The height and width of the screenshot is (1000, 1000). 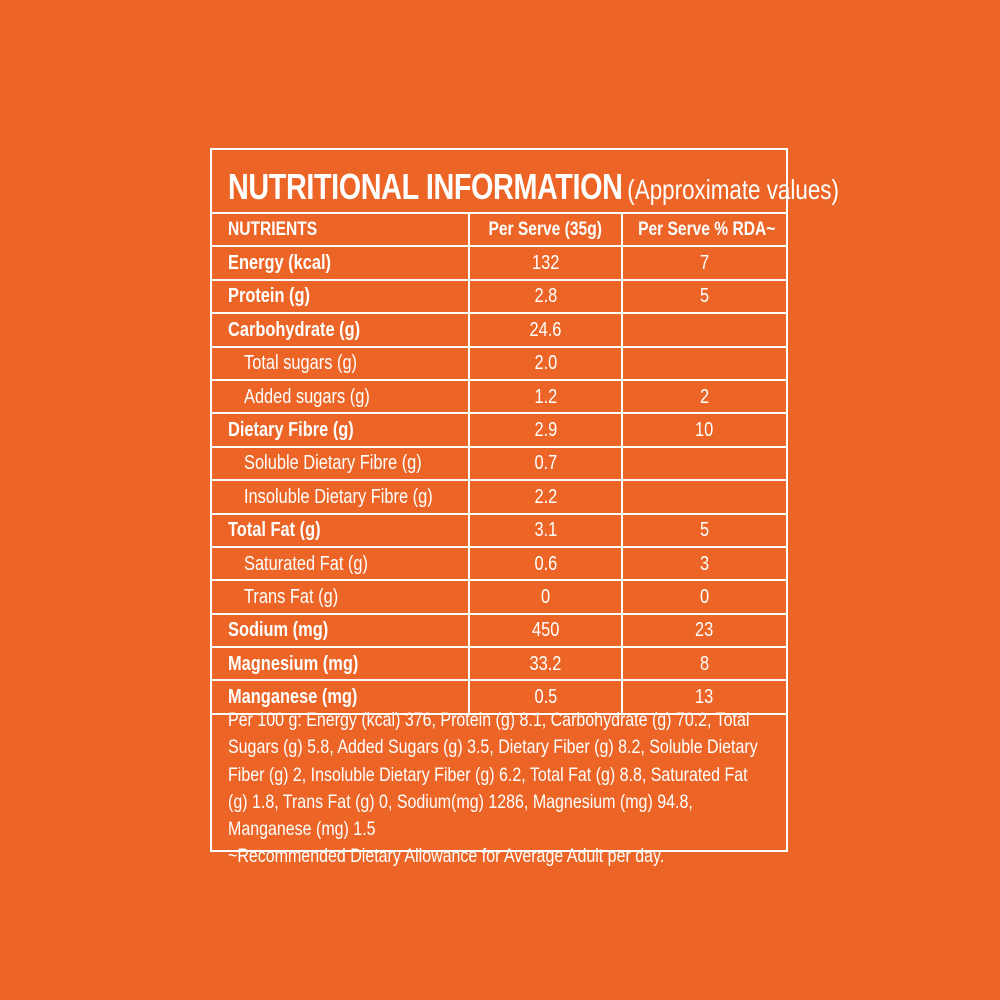 I want to click on rda-value: 10, so click(x=704, y=430).